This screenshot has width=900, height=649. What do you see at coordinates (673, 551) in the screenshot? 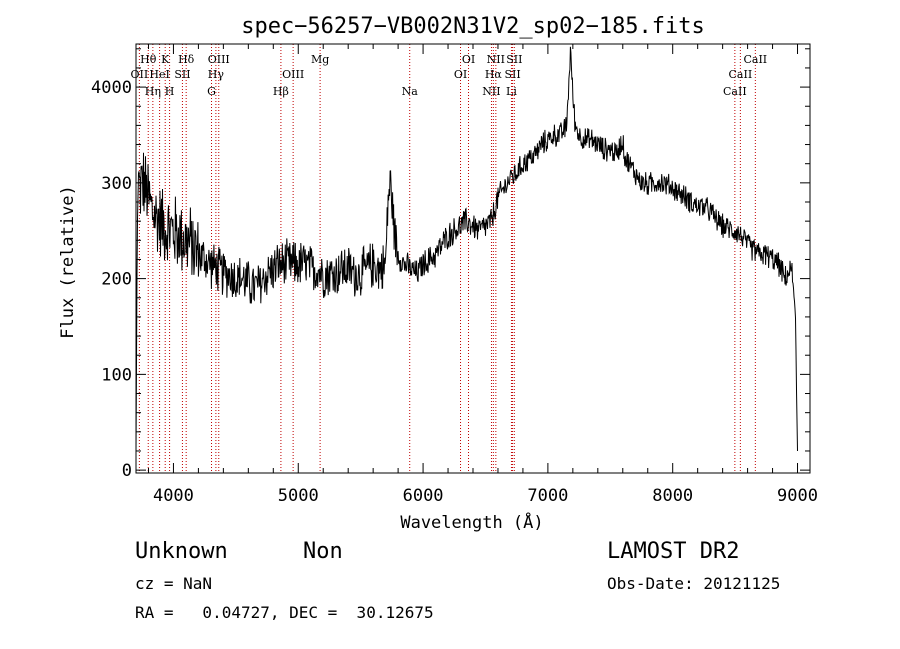
I see `survey-name: LAMOST DR2` at bounding box center [673, 551].